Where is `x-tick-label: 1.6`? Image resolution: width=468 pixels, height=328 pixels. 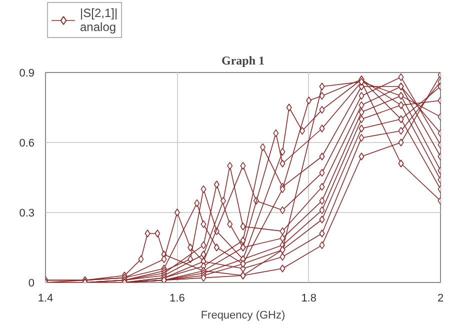
x-tick-label: 1.6 is located at coordinates (177, 298).